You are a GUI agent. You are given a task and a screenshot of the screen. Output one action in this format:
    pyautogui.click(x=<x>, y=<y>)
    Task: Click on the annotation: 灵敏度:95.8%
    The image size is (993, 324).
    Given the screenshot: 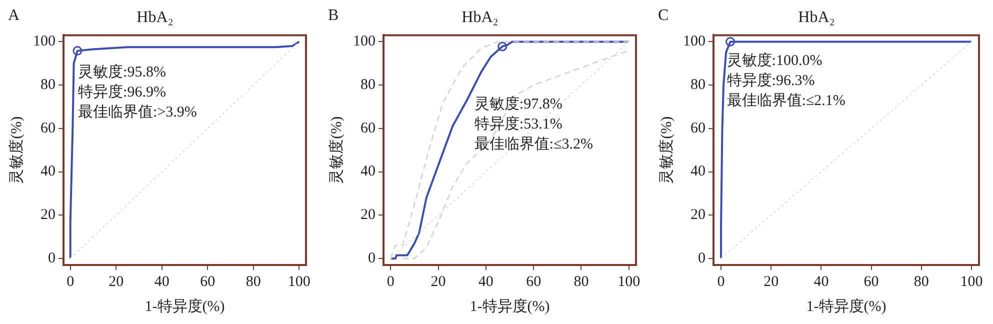 What is the action you would take?
    pyautogui.click(x=122, y=72)
    